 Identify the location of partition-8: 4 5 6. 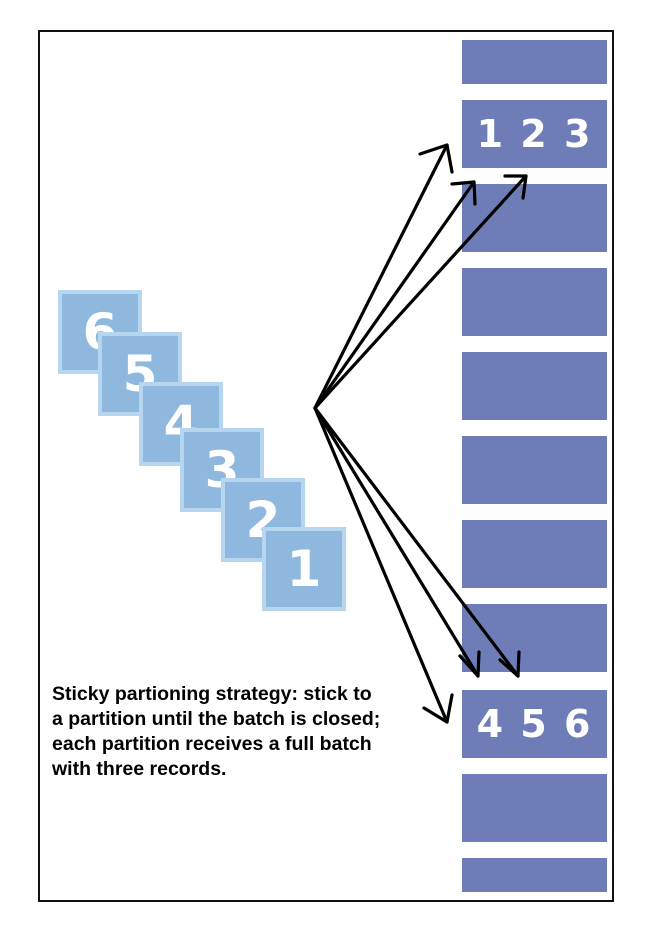
(534, 724).